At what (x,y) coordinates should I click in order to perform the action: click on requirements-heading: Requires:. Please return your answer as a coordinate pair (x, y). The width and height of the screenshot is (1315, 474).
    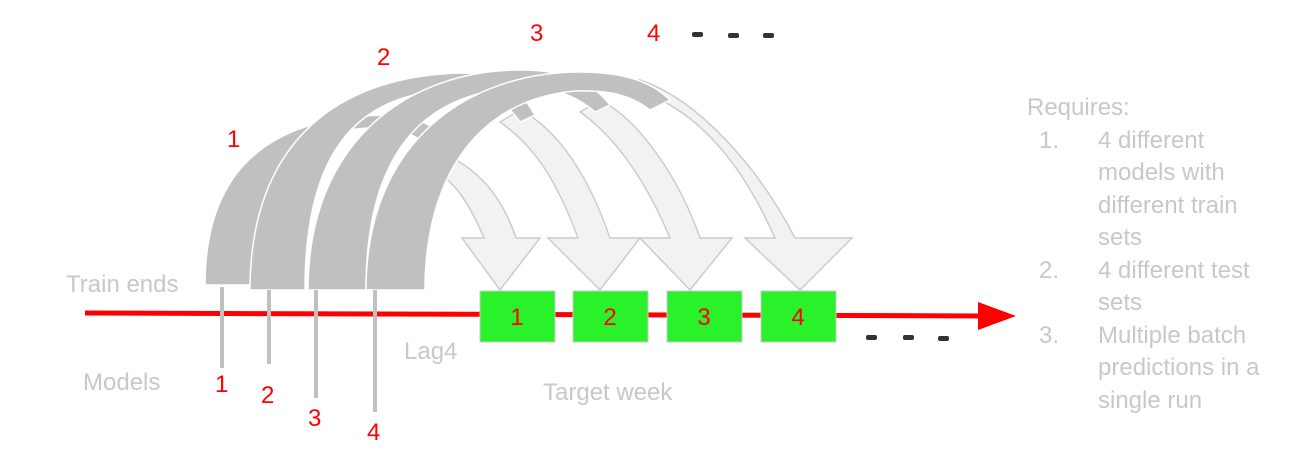
    Looking at the image, I should click on (1078, 107).